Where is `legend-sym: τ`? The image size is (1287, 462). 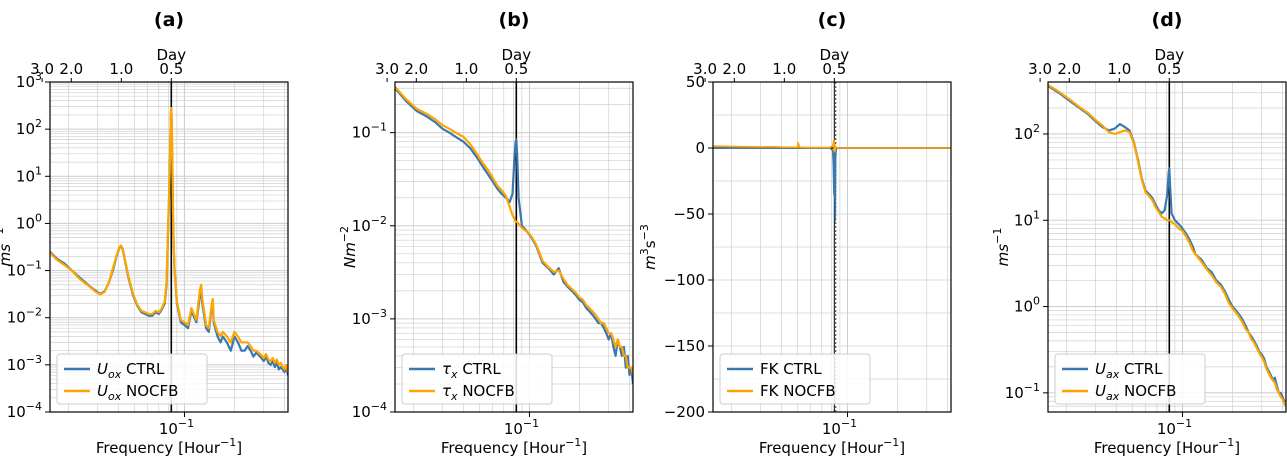 legend-sym: τ is located at coordinates (447, 369).